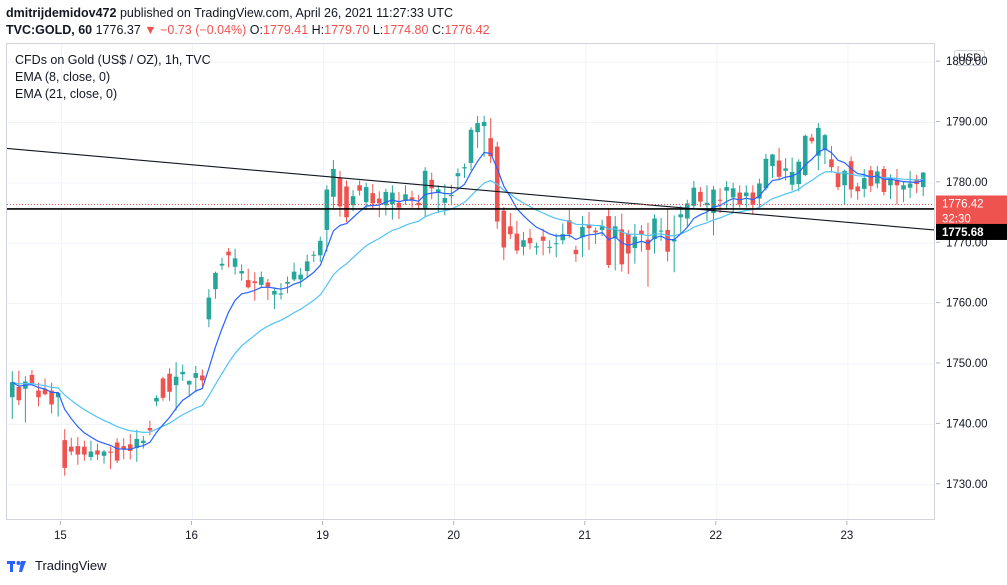 The image size is (1007, 585). Describe the element at coordinates (66, 94) in the screenshot. I see `legend-ema-slow: EMA (21, close, 0)` at that location.